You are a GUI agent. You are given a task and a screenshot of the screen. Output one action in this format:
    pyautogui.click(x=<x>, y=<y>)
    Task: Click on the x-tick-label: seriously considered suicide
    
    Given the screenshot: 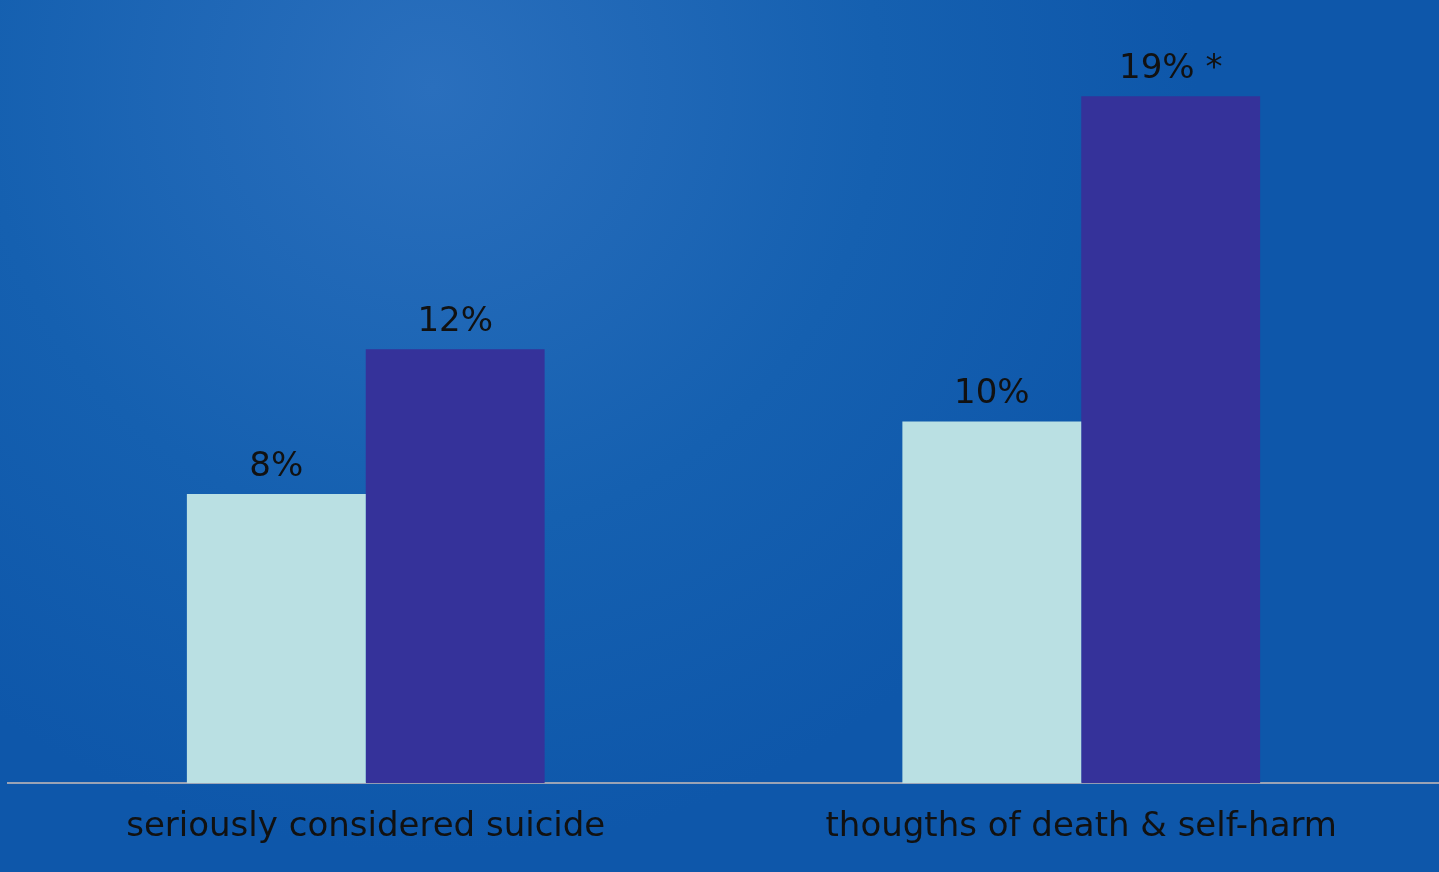 What is the action you would take?
    pyautogui.click(x=366, y=824)
    